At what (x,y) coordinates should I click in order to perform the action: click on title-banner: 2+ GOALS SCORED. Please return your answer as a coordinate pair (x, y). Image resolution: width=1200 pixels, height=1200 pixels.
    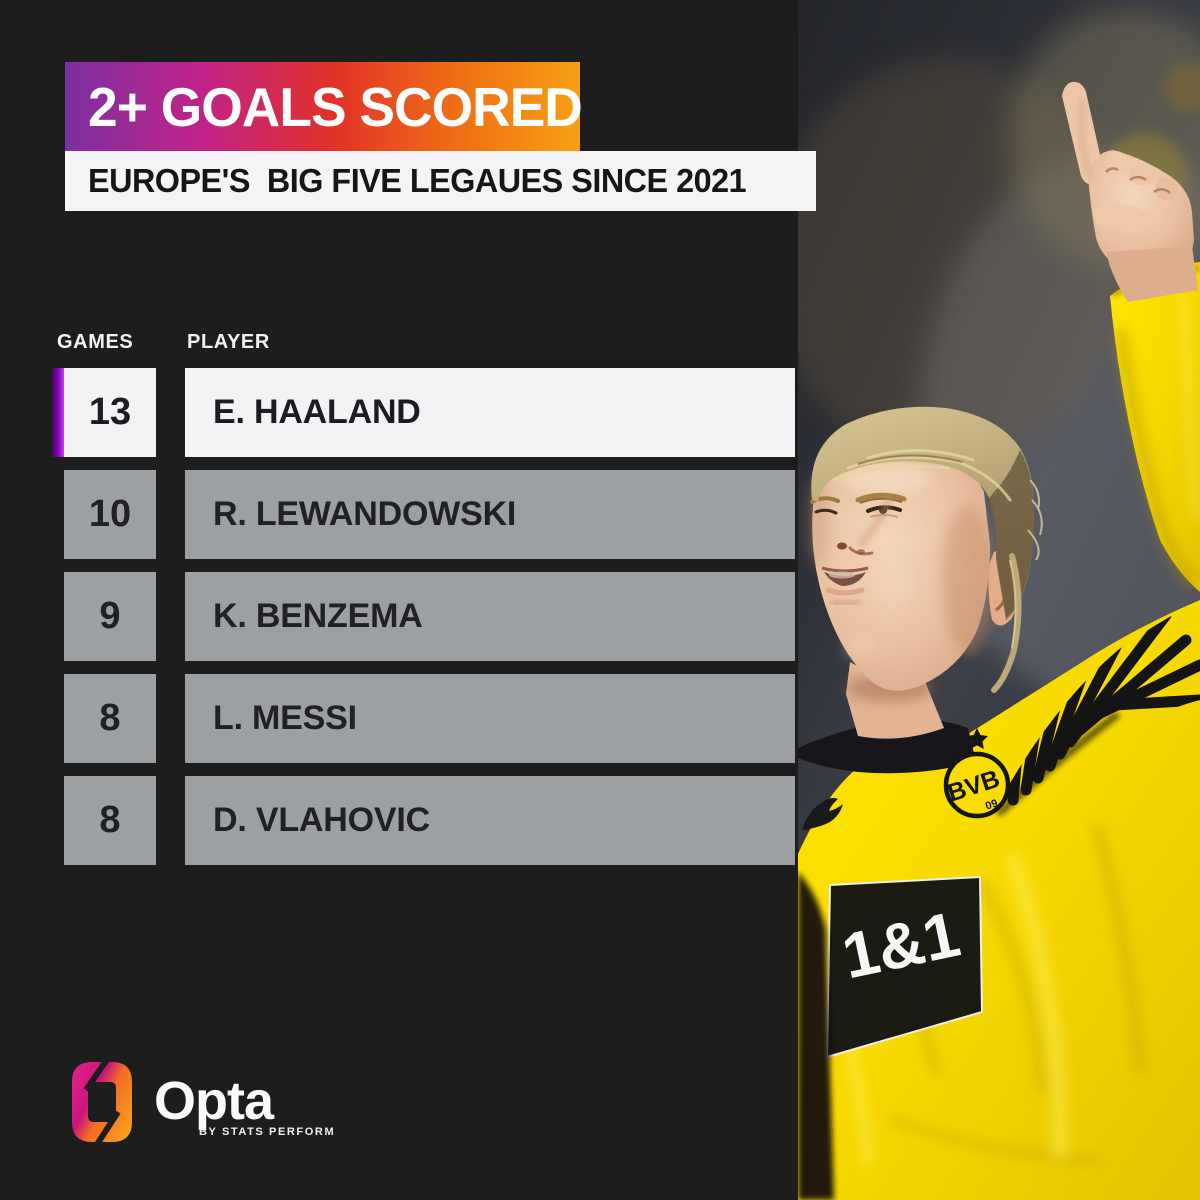
    Looking at the image, I should click on (324, 106).